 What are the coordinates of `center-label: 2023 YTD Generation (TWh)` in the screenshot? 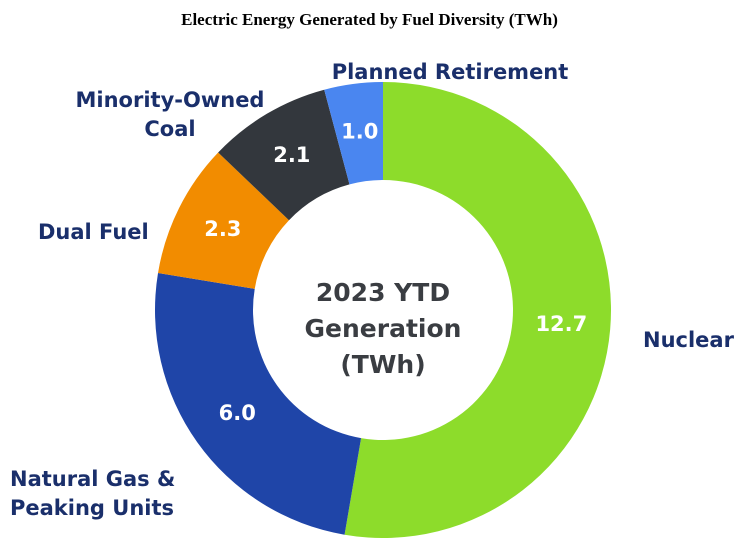 It's located at (383, 328).